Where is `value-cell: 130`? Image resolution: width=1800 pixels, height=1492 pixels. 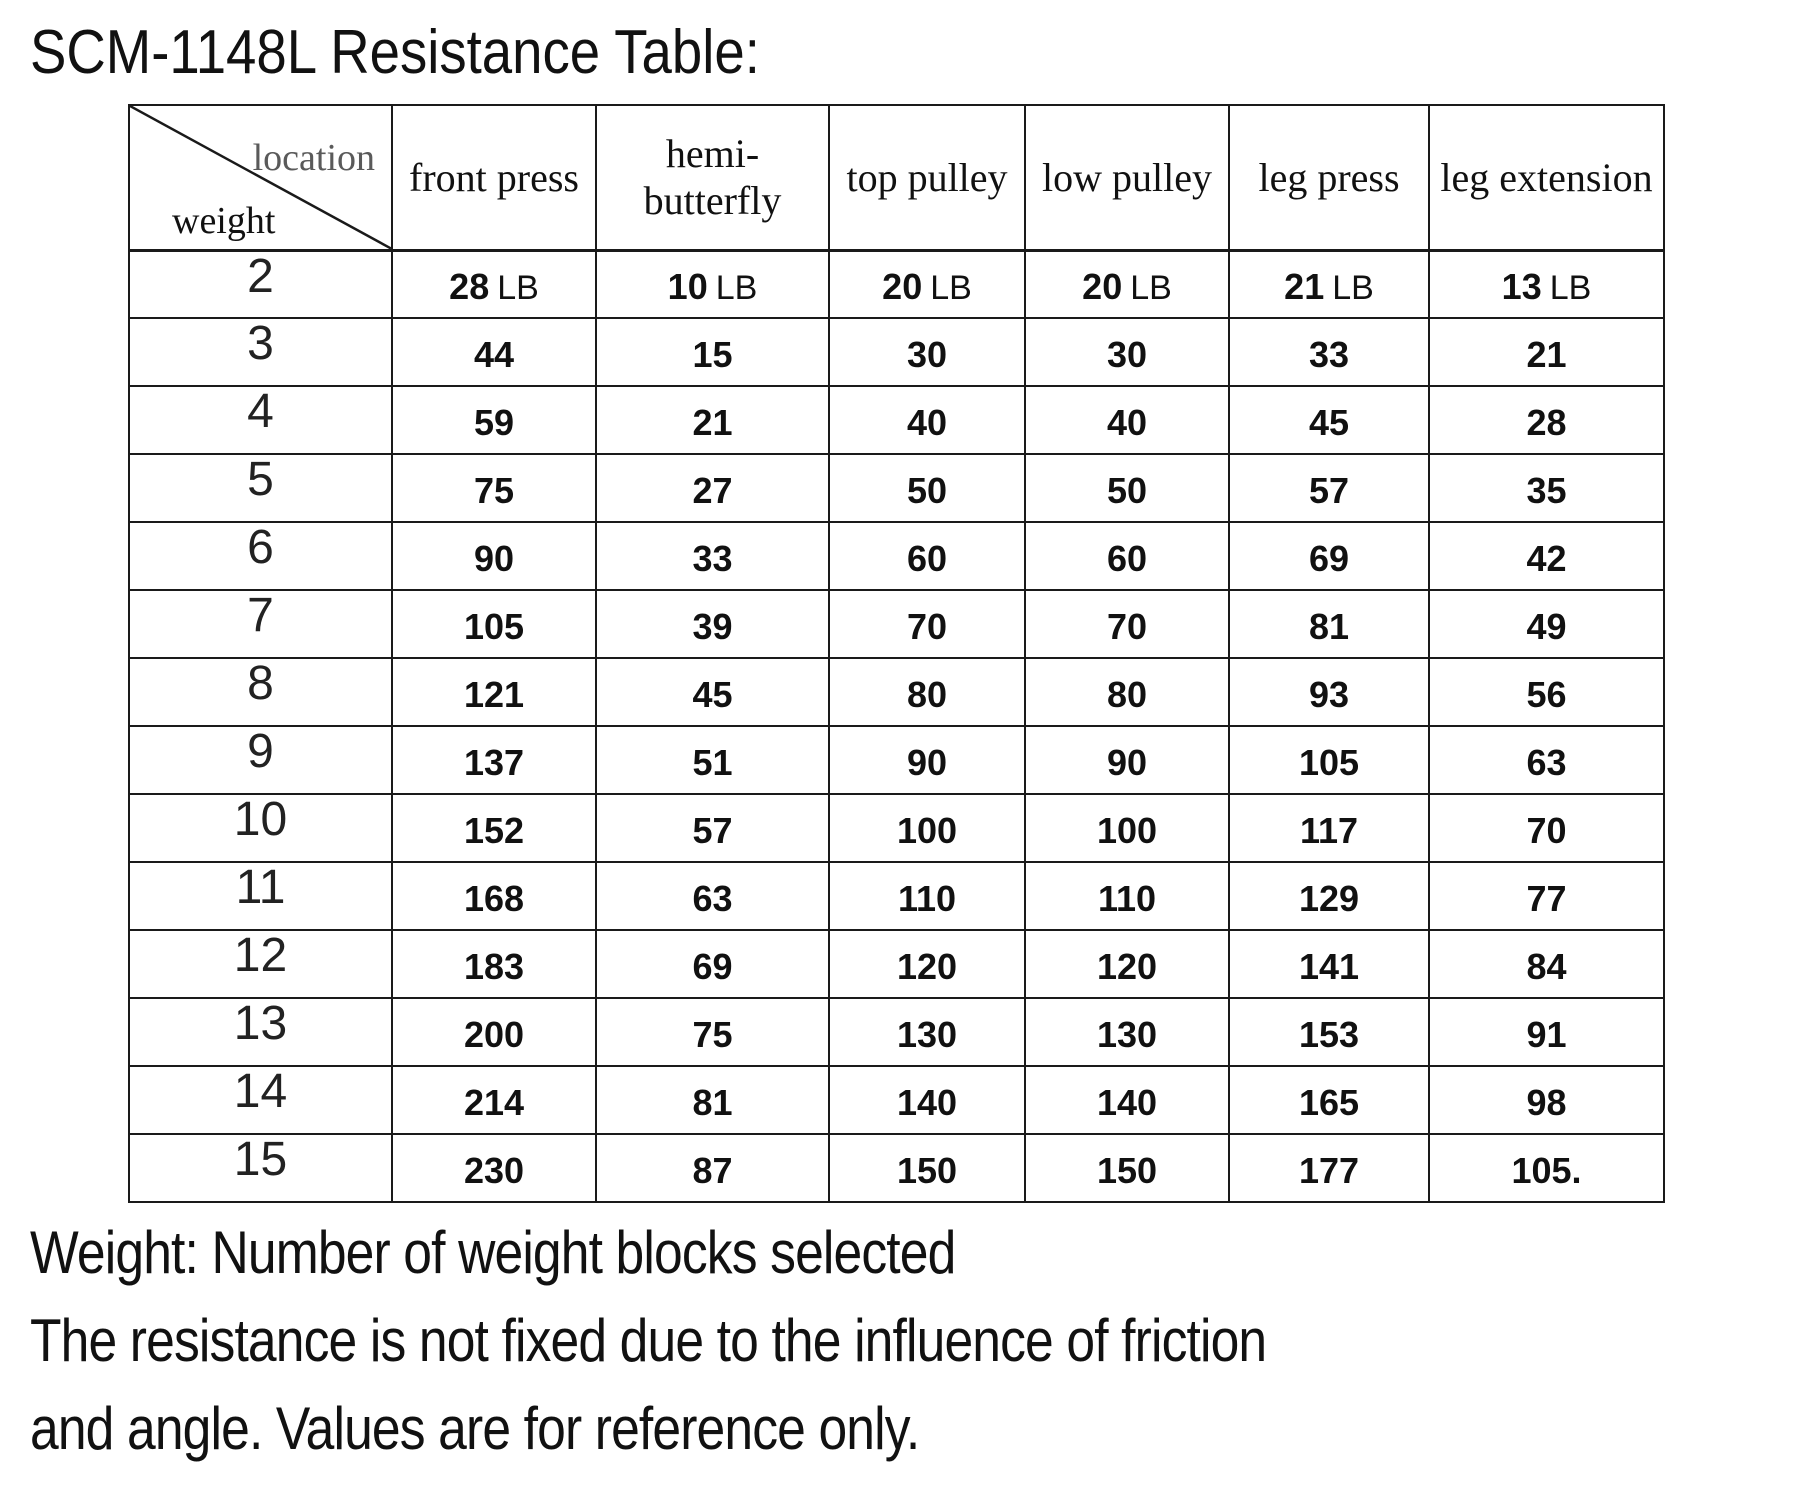 value-cell: 130 is located at coordinates (1127, 1032).